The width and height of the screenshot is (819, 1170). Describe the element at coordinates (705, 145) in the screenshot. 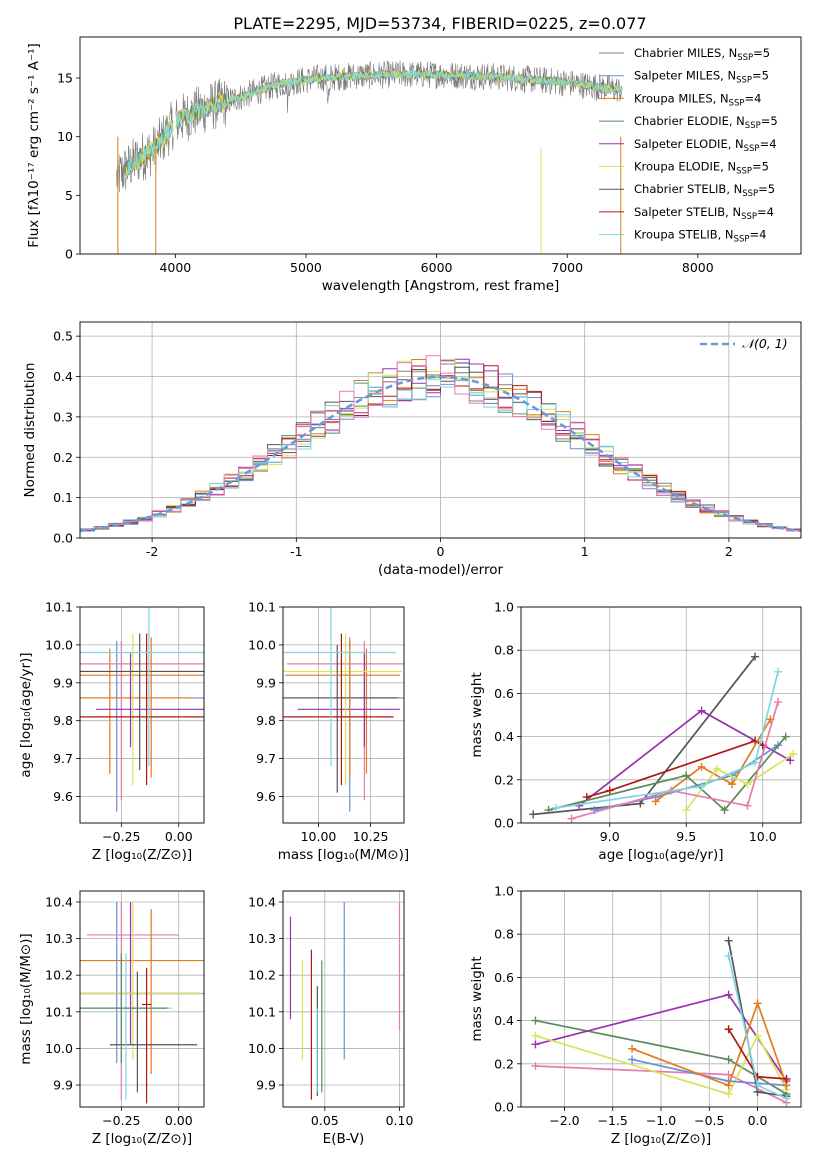

I see `legend-entry: Salpeter ELODIE, NSSP=4` at that location.